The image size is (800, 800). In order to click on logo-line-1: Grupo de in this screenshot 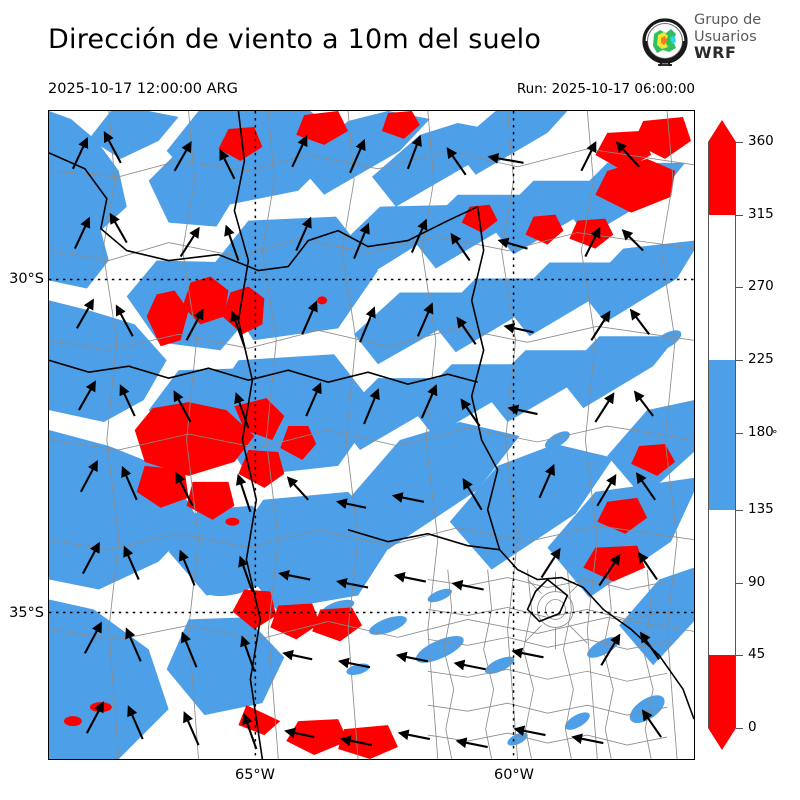, I will do `click(728, 20)`.